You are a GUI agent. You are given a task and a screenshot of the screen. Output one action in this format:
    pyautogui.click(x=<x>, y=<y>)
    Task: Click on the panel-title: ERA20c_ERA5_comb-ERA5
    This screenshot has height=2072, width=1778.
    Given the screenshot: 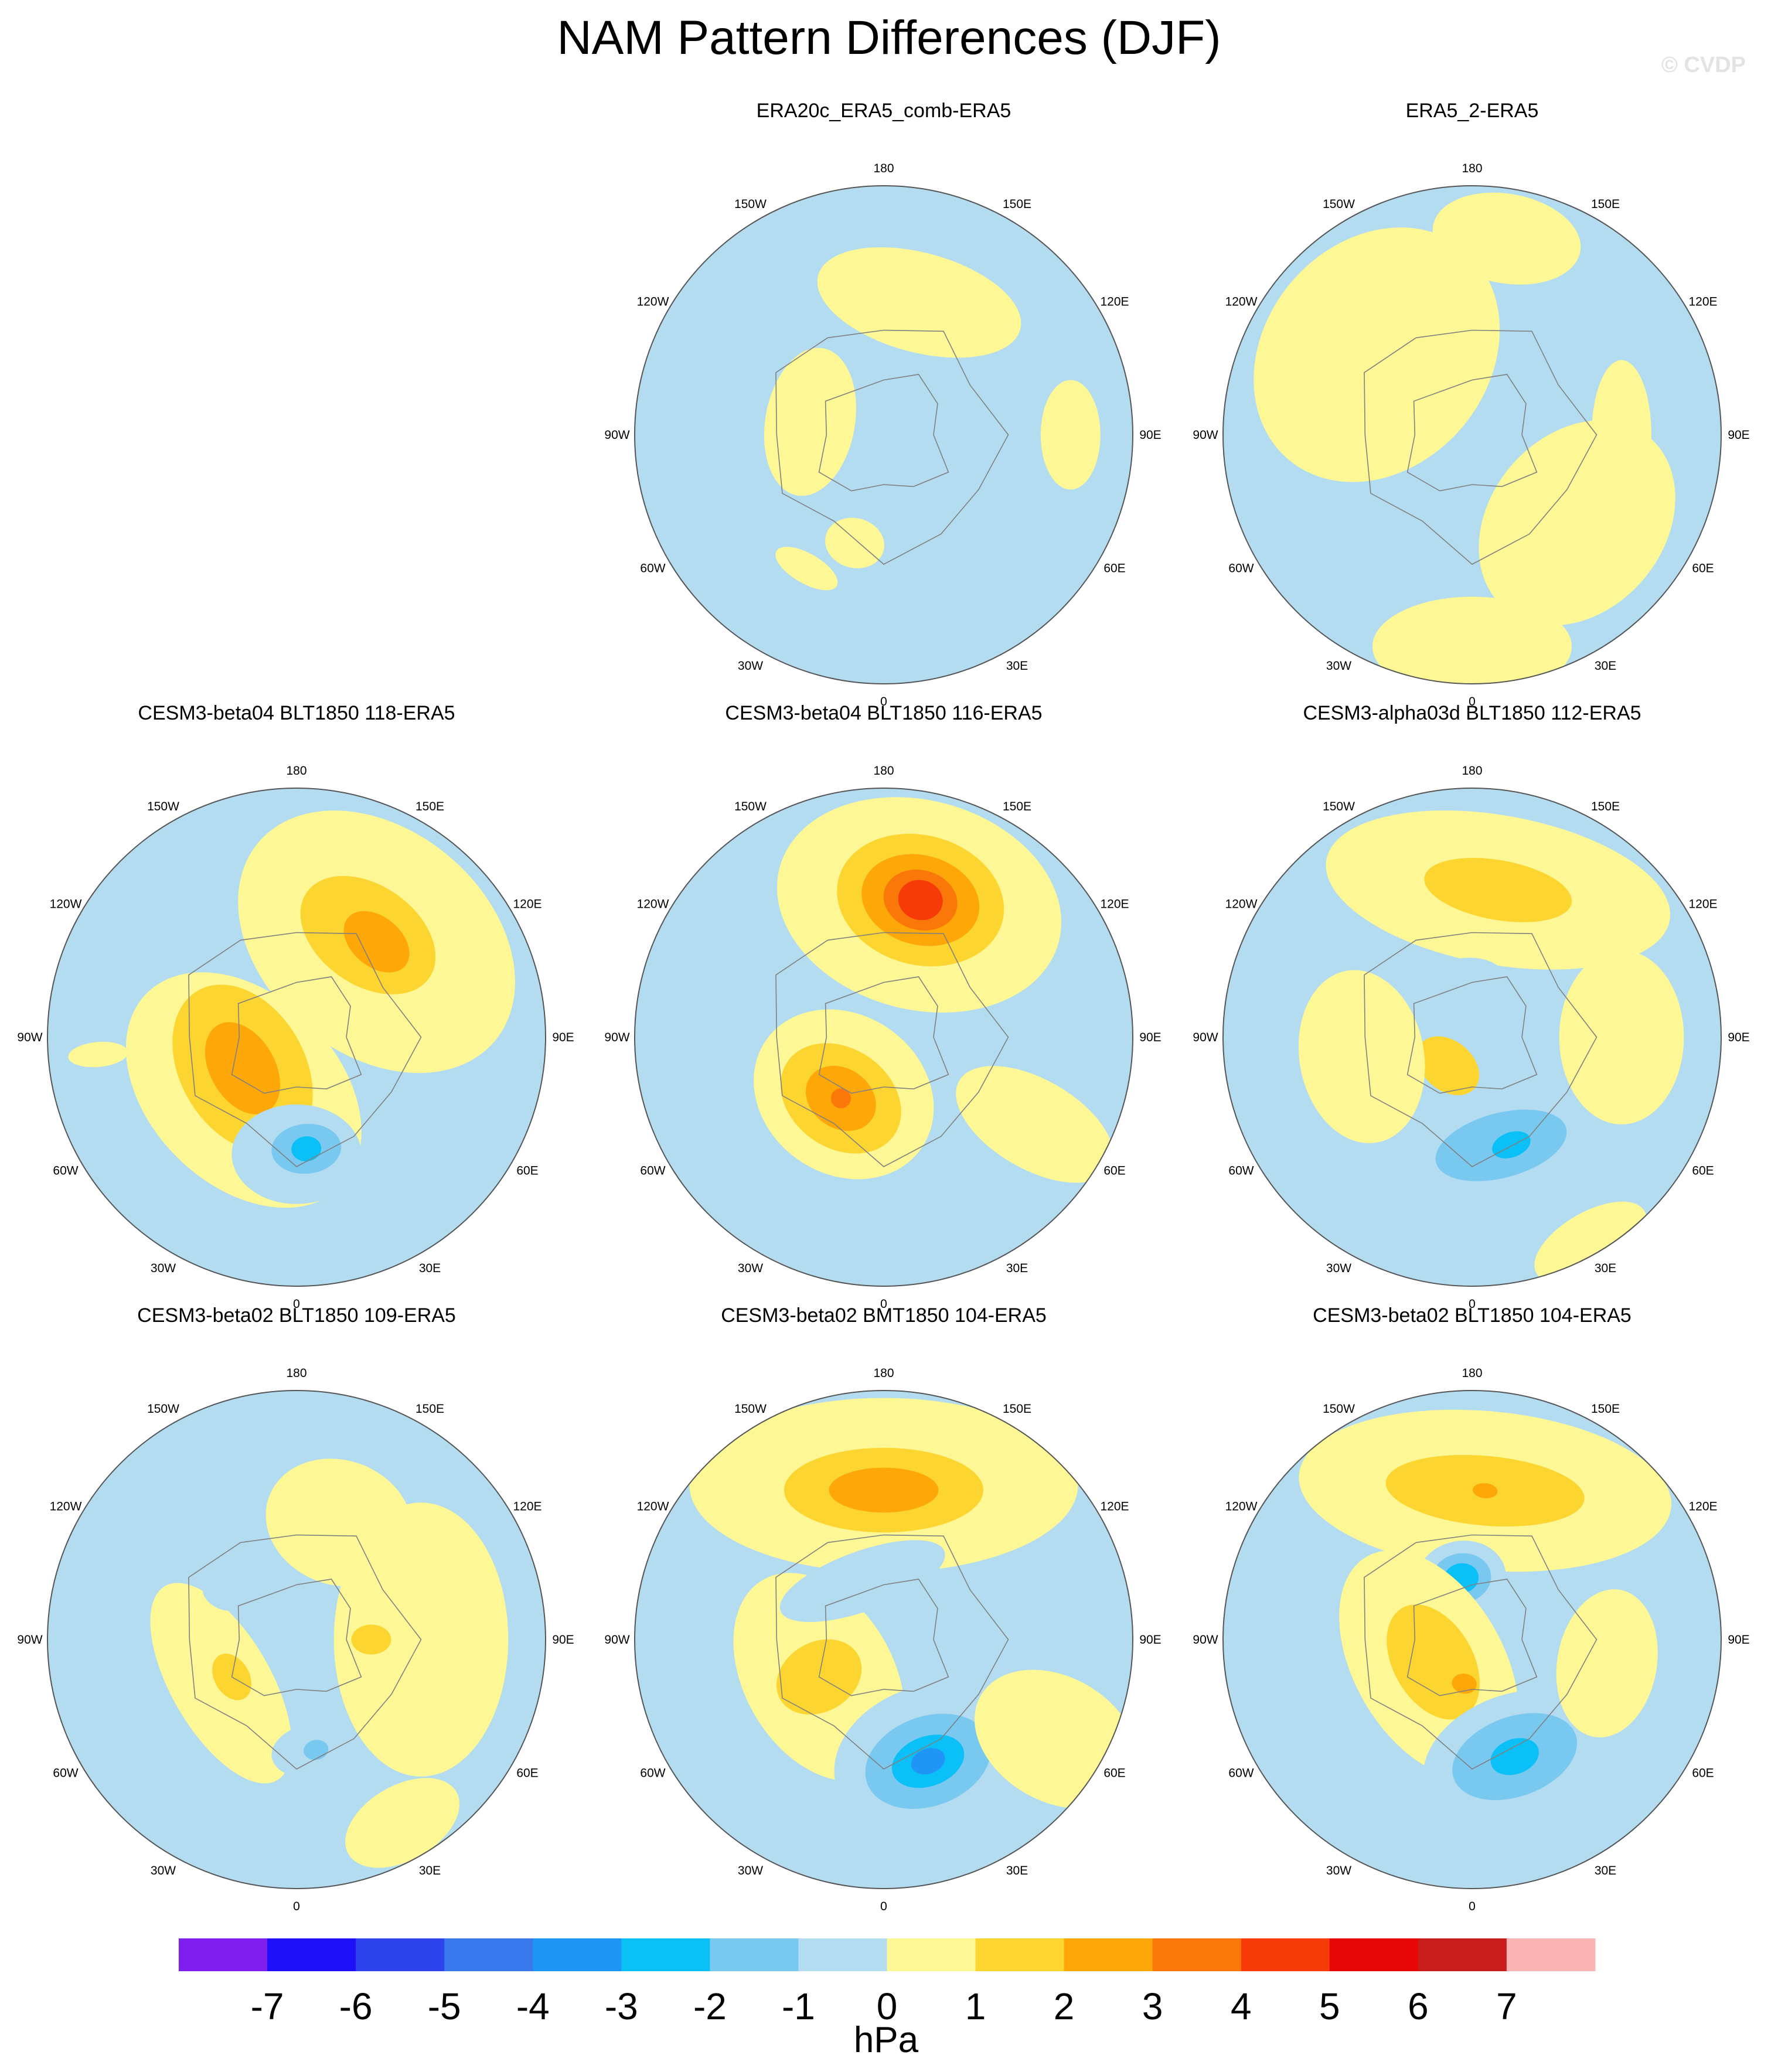 What is the action you would take?
    pyautogui.click(x=883, y=111)
    